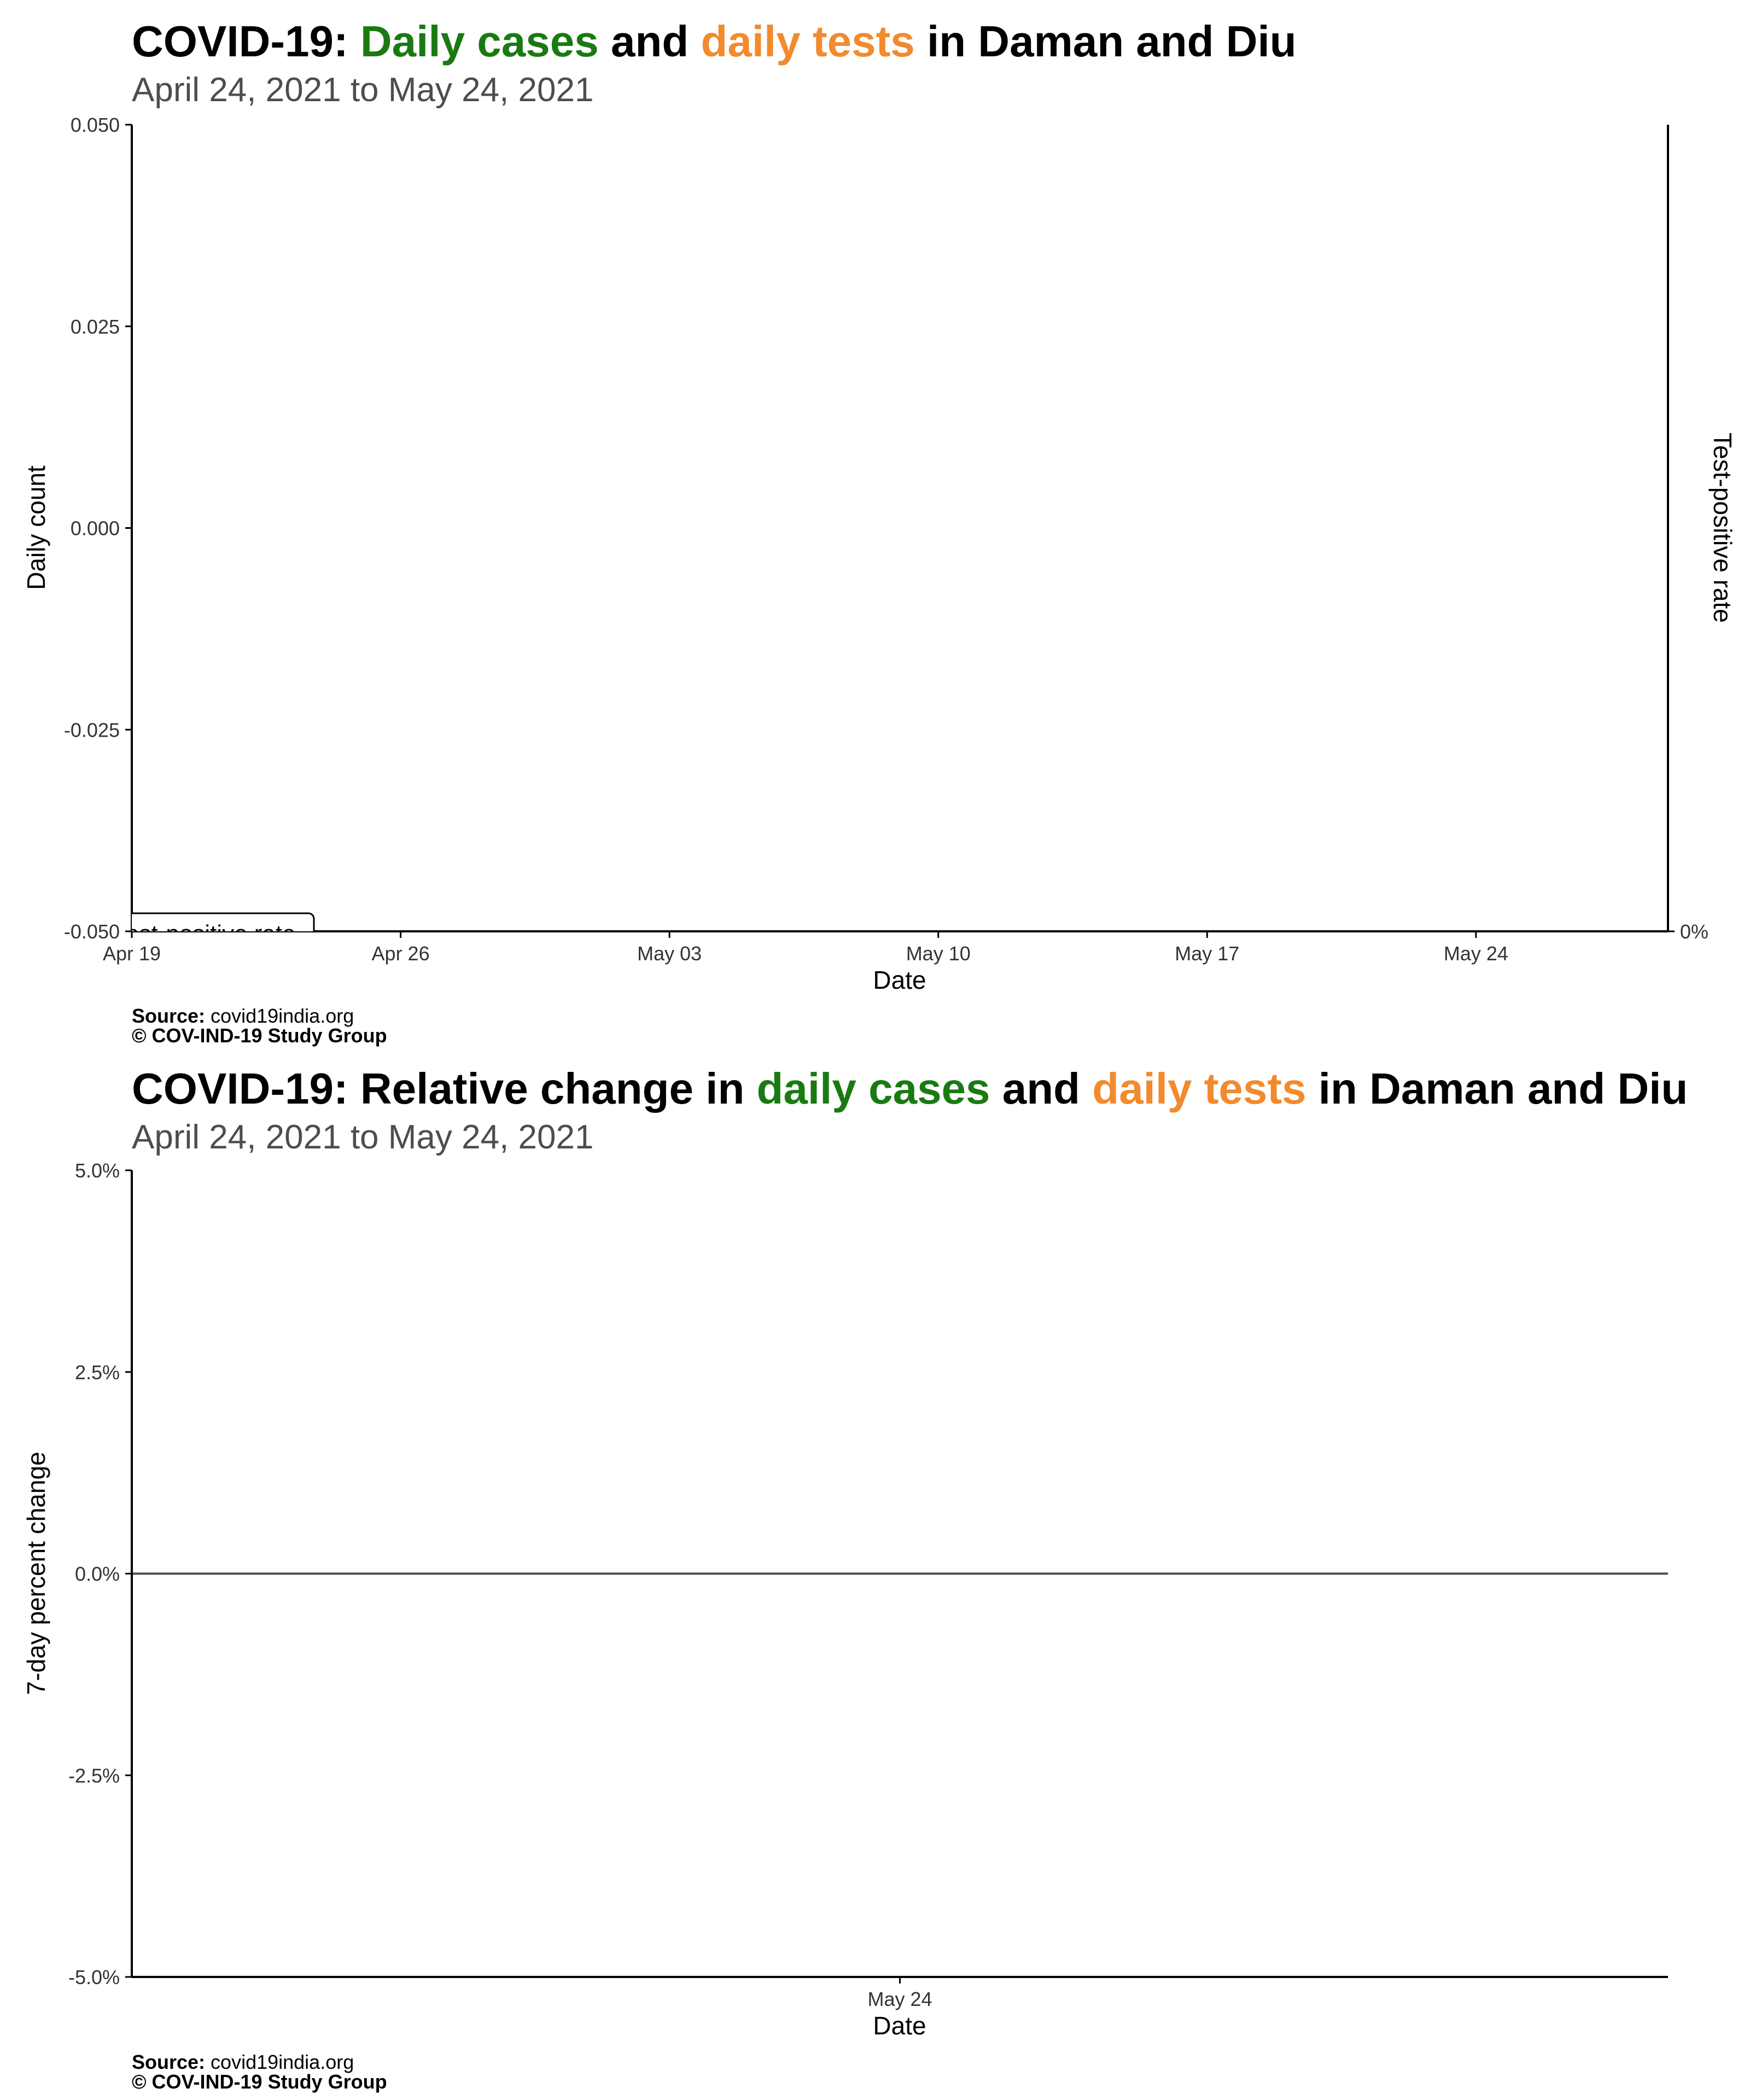  I want to click on title-cases-highlight: Daily cases, so click(479, 41).